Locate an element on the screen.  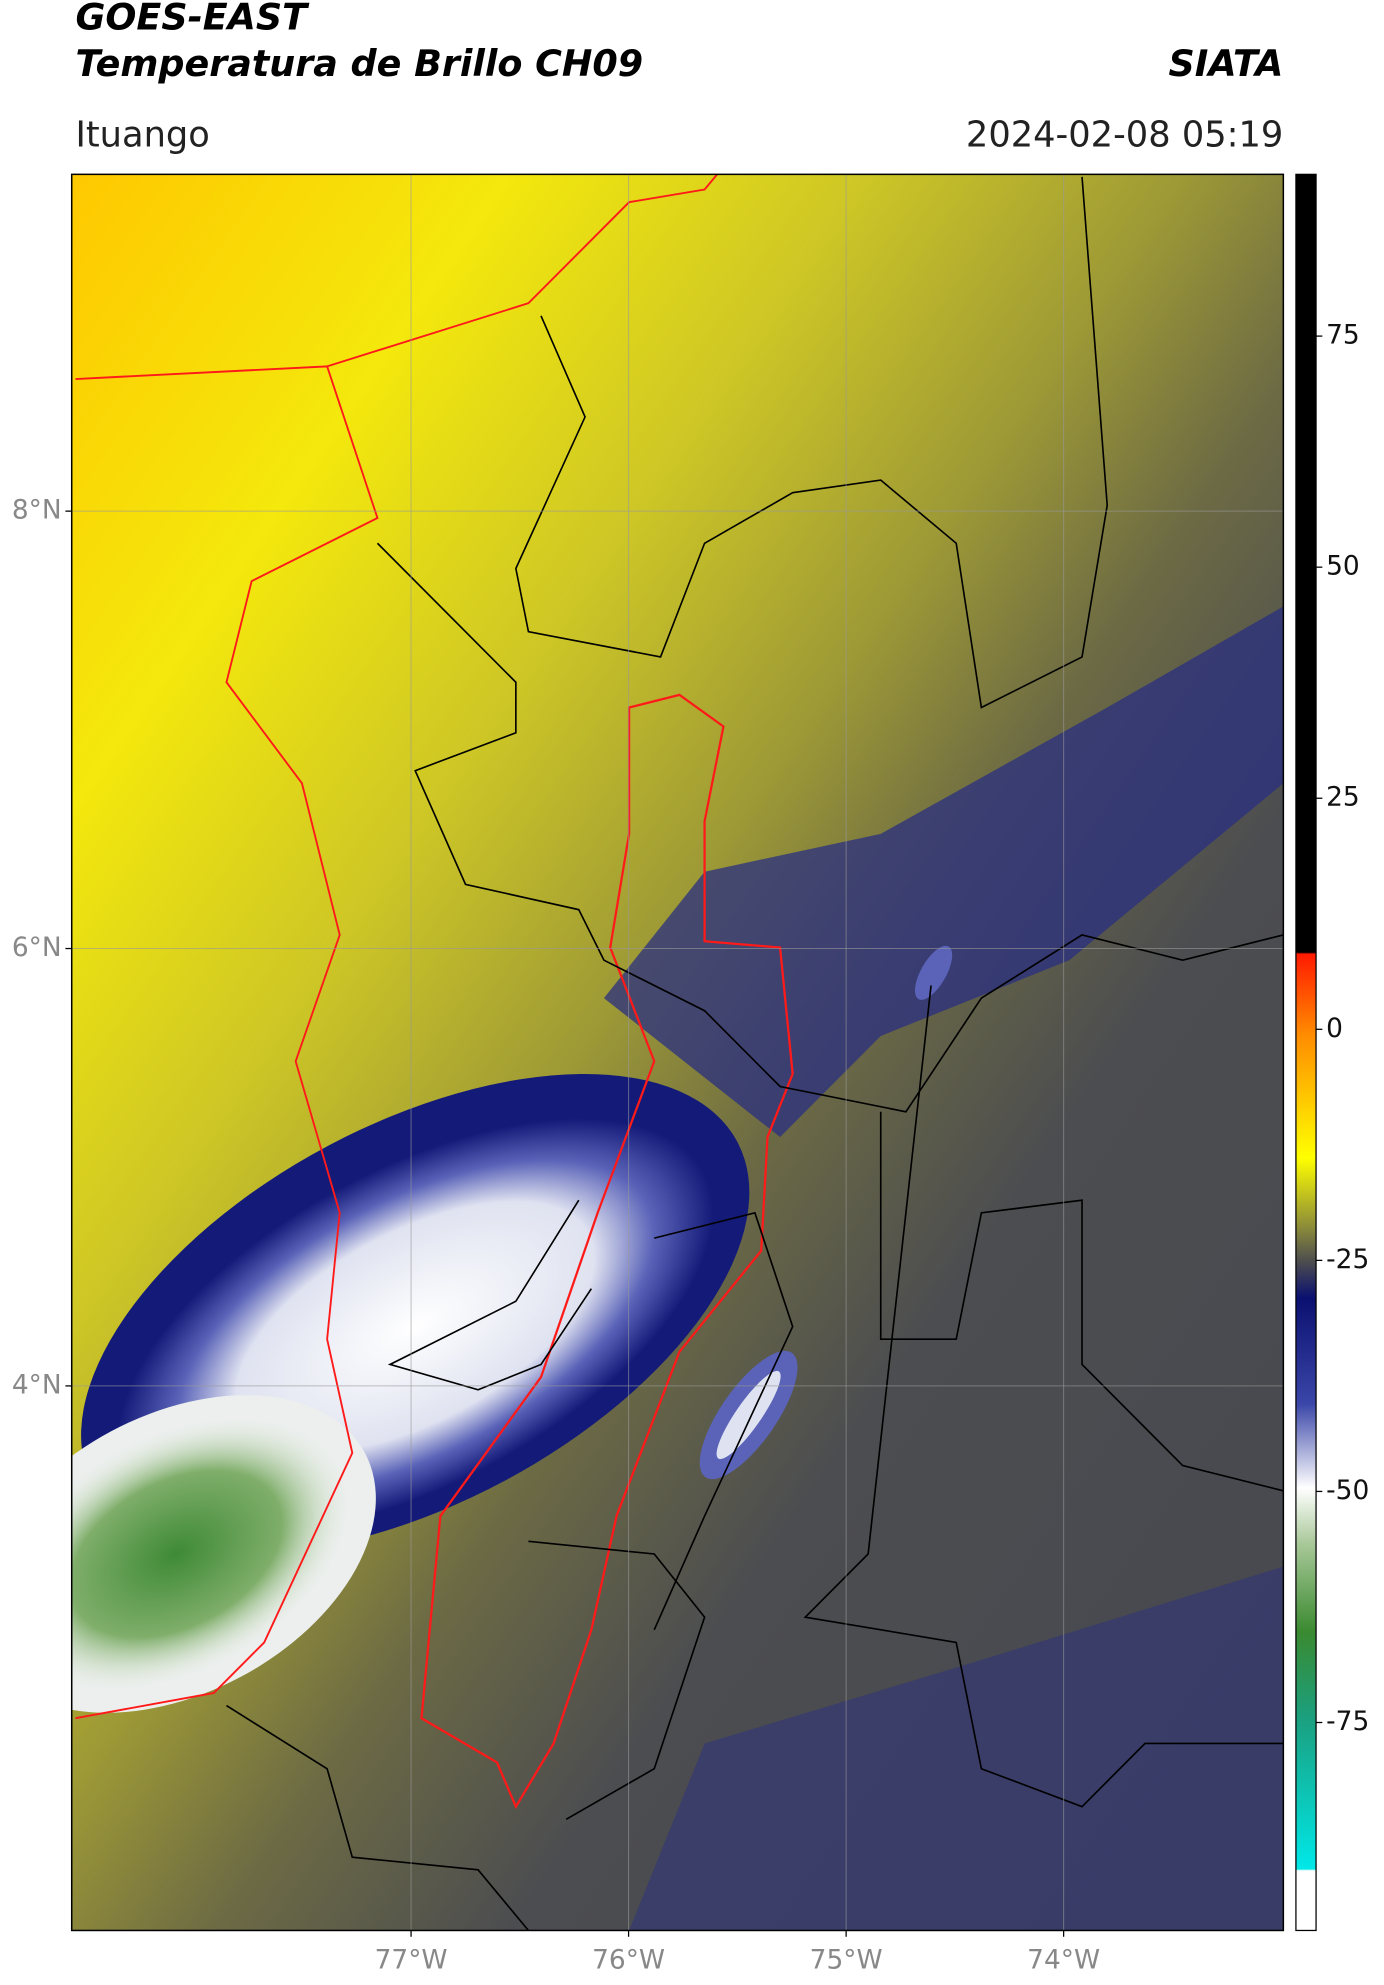
datetime: 2024-02-08 05:19 is located at coordinates (1124, 134).